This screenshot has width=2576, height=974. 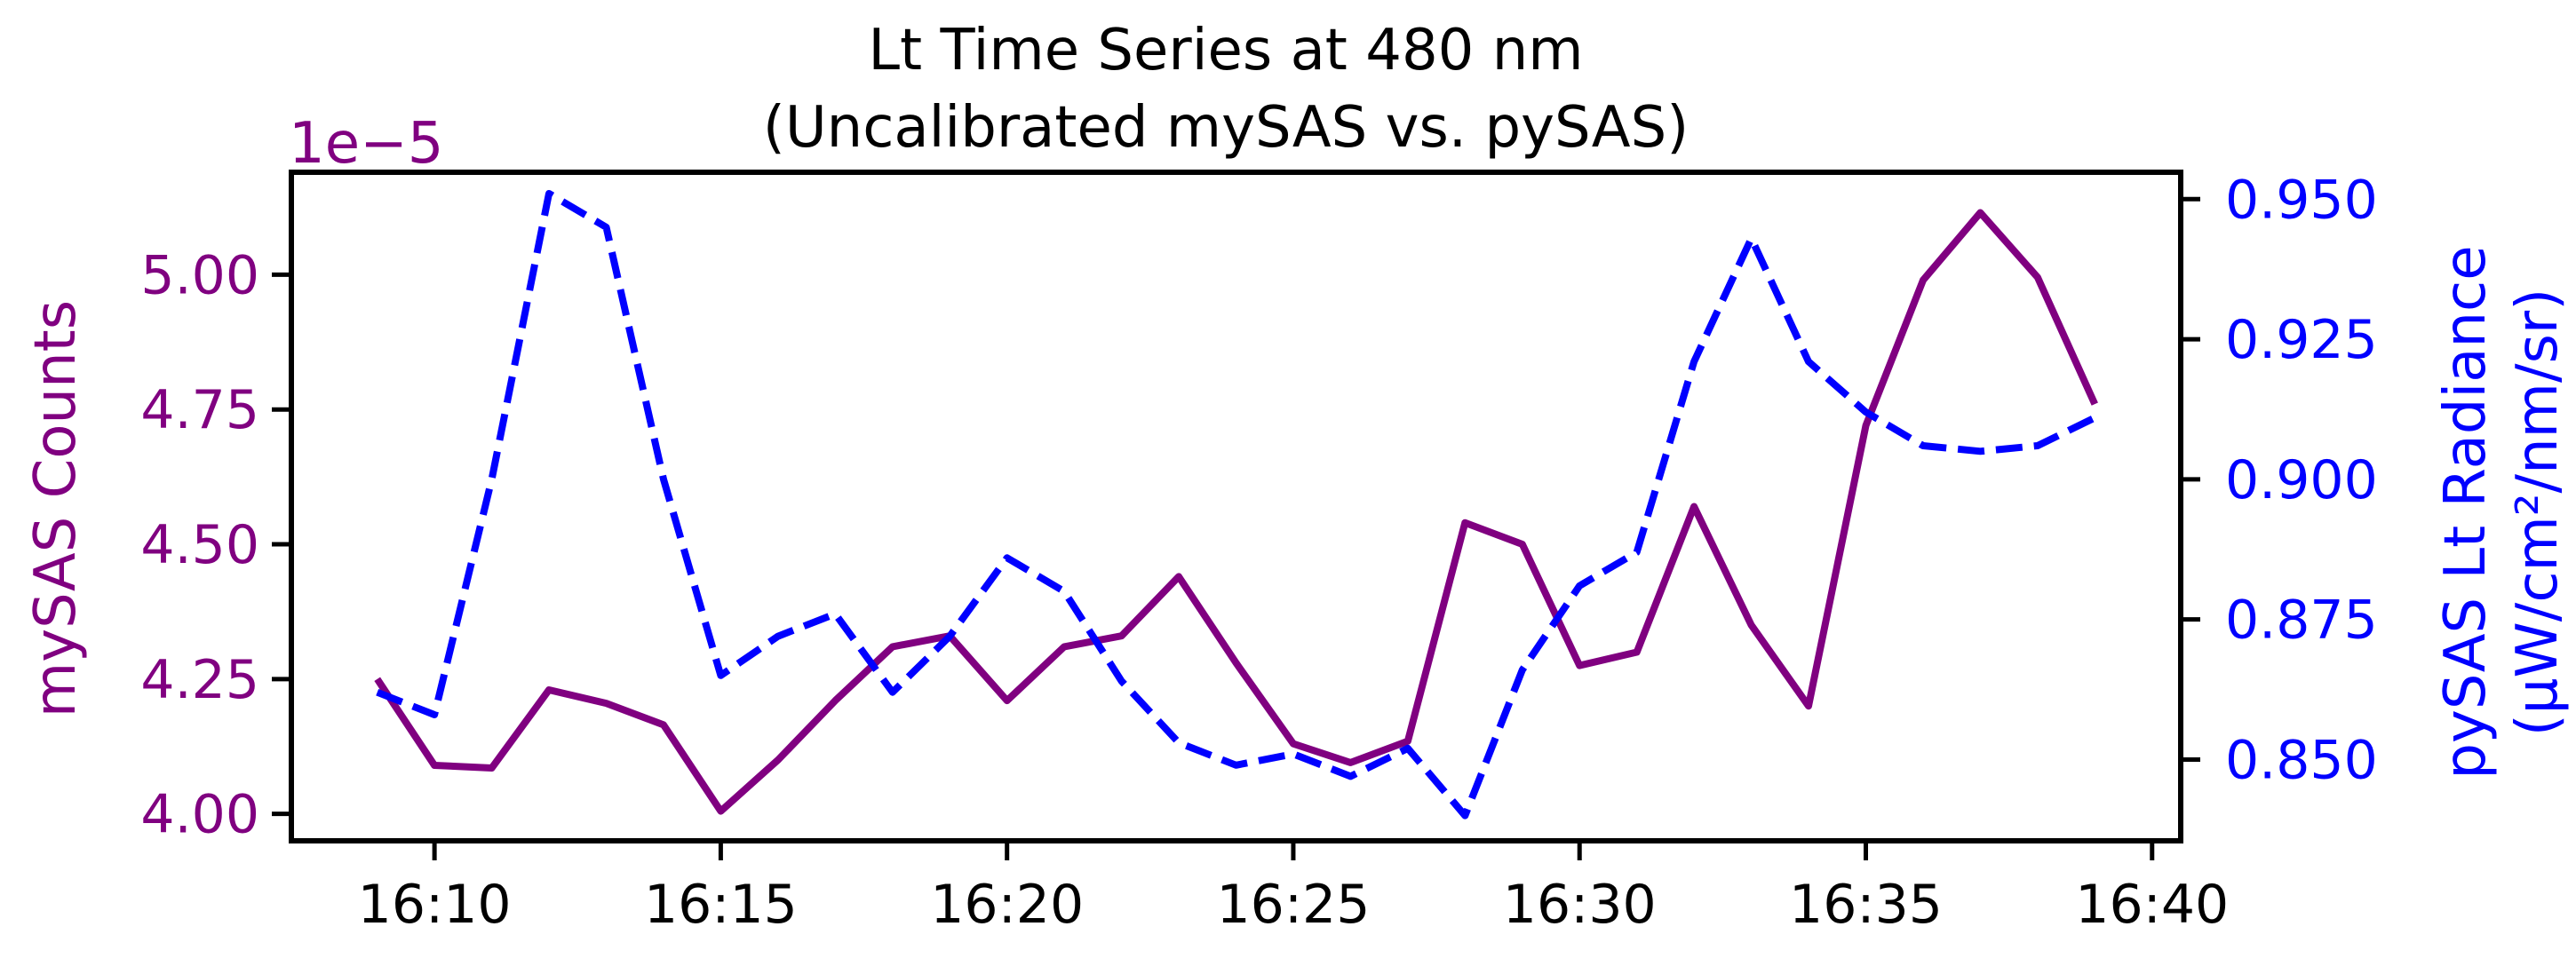 What do you see at coordinates (2301, 200) in the screenshot?
I see `right-y-tick-label: 0.950` at bounding box center [2301, 200].